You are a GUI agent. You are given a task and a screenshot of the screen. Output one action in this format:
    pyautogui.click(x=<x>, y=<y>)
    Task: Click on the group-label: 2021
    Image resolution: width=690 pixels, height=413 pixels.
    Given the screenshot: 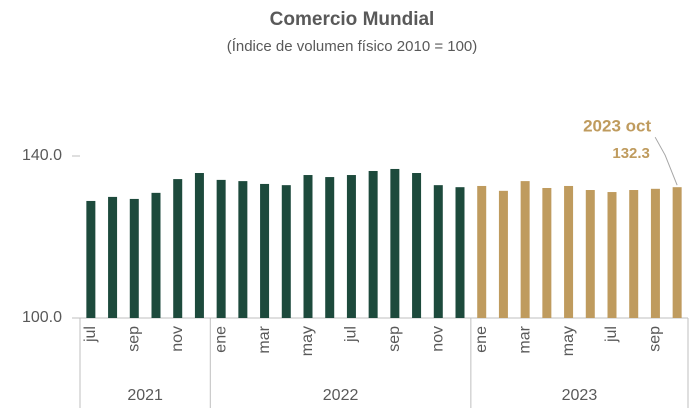 What is the action you would take?
    pyautogui.click(x=145, y=395)
    